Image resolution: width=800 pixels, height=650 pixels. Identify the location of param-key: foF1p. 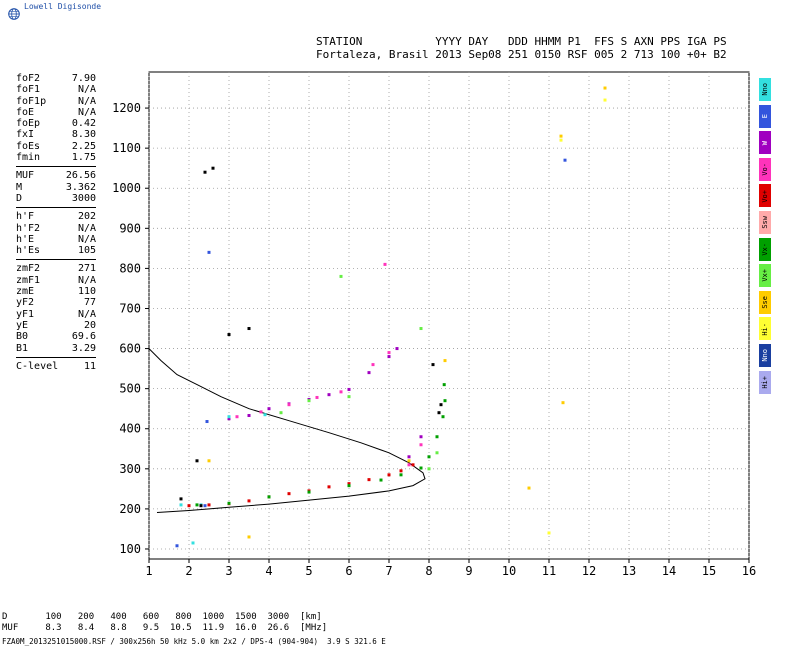
(31, 101).